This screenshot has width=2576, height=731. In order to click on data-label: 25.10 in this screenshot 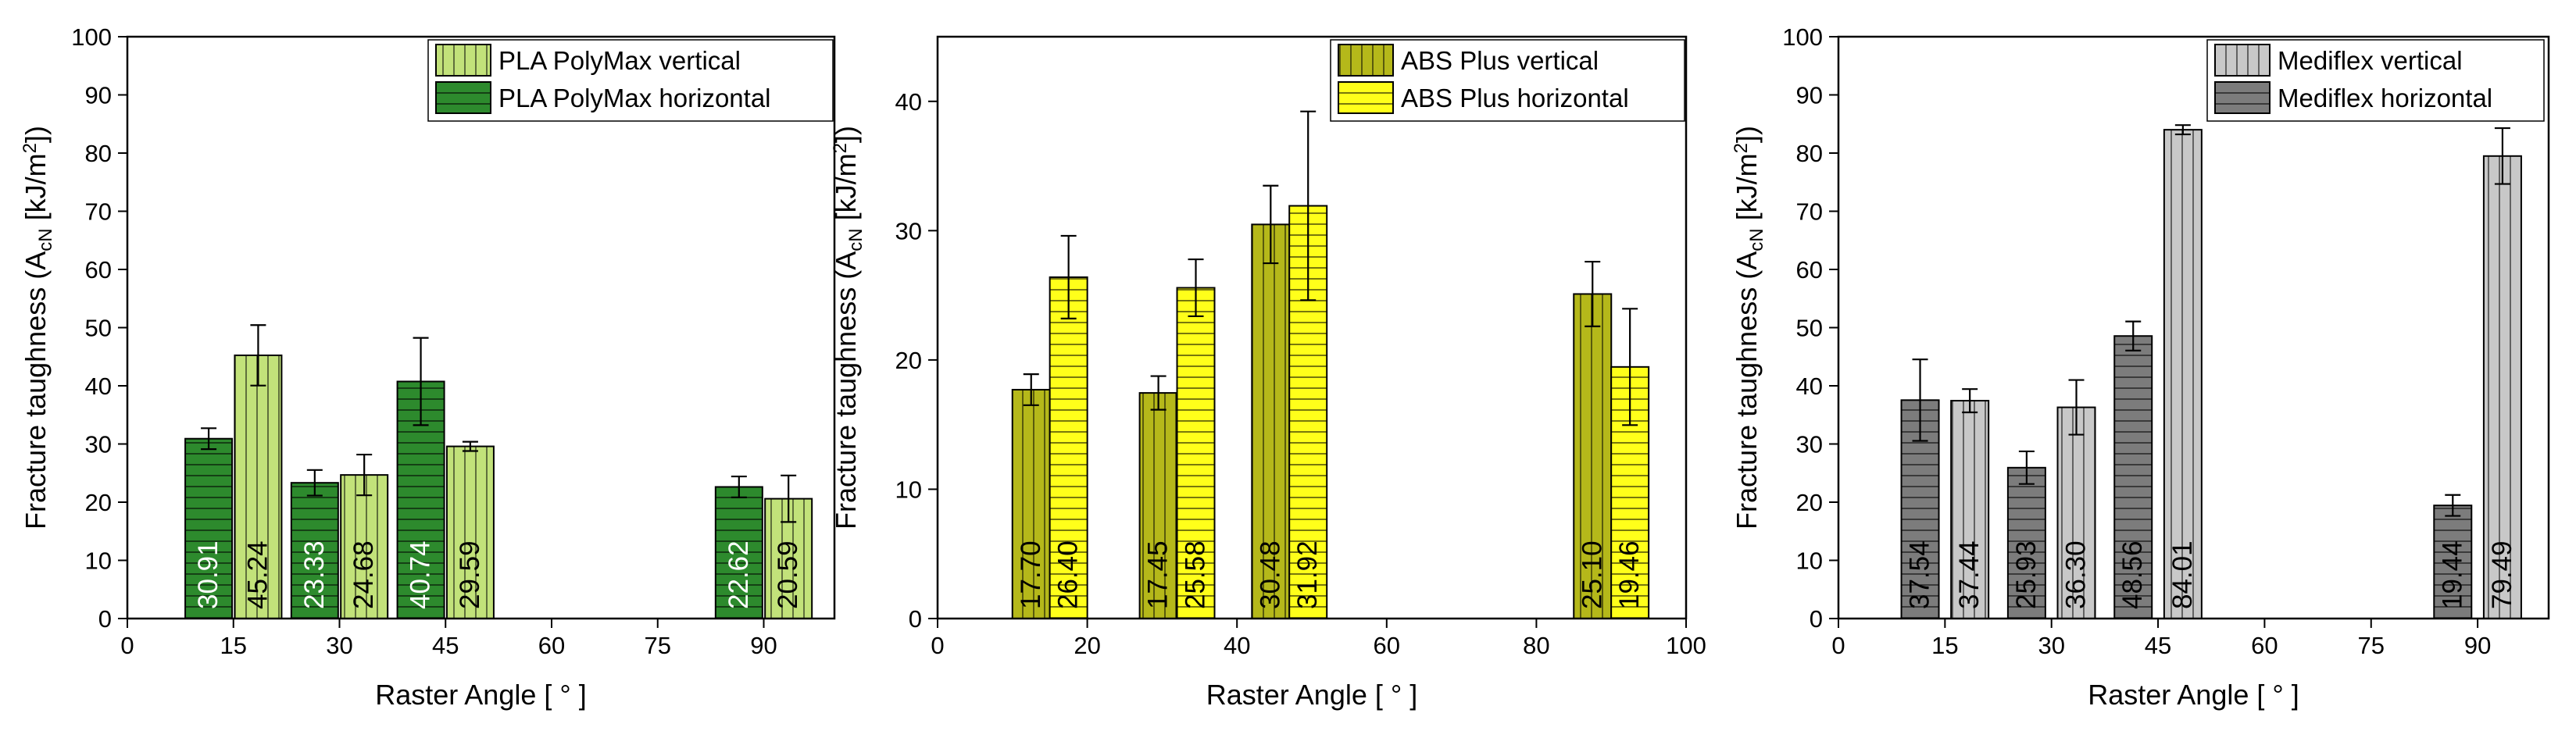, I will do `click(1592, 574)`.